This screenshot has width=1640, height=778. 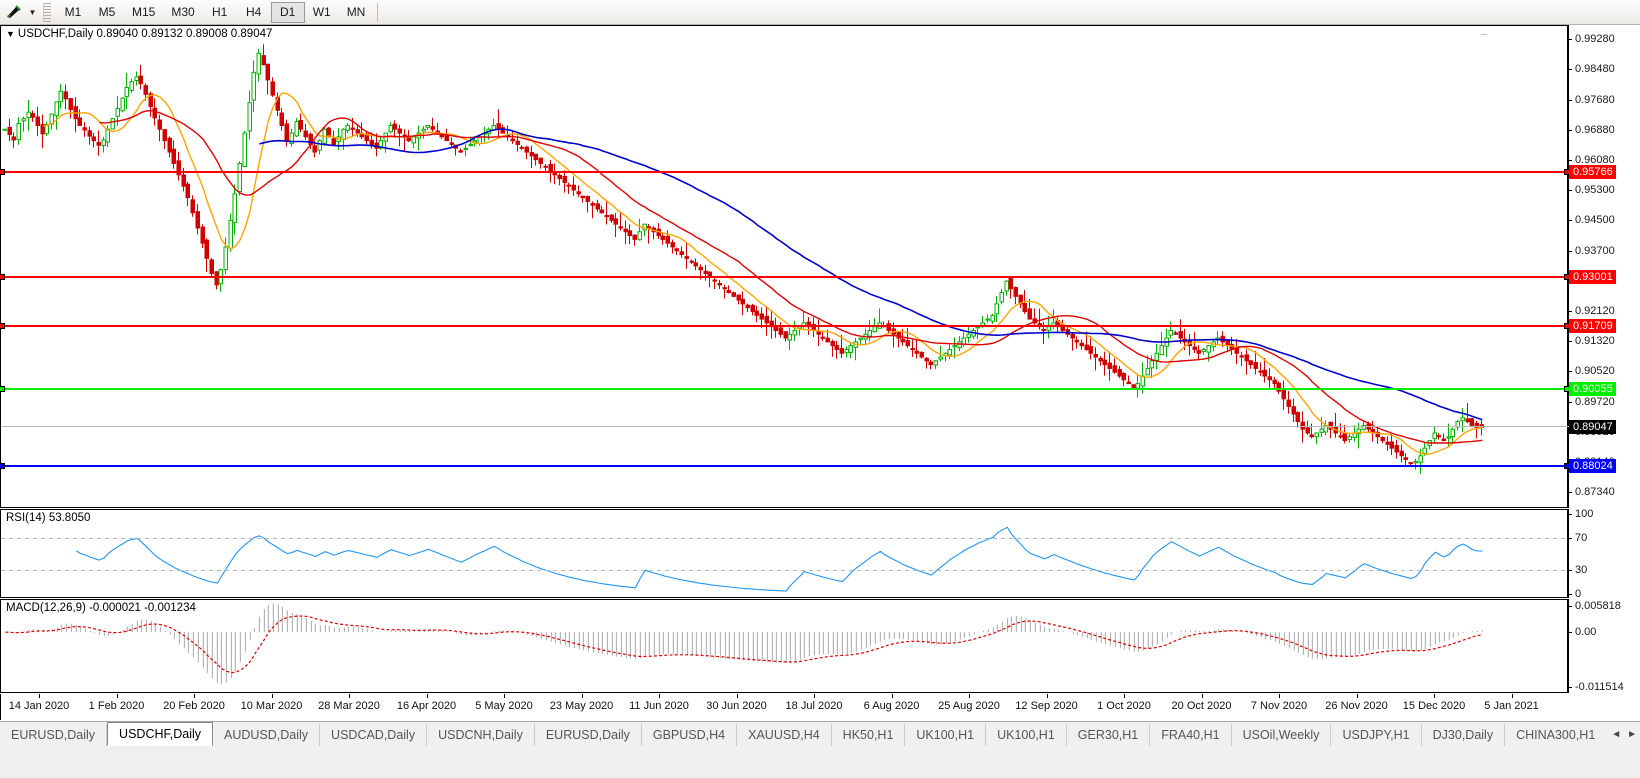 What do you see at coordinates (32, 12) in the screenshot?
I see `toolbar-dropdown-icon: ▼` at bounding box center [32, 12].